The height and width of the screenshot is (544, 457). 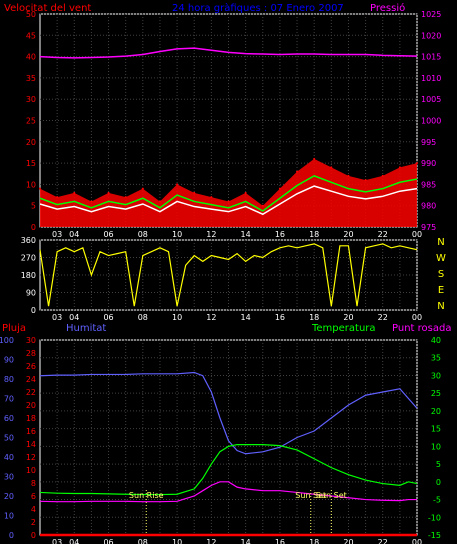 I want to click on y-tick-direction: 360, so click(x=28, y=240).